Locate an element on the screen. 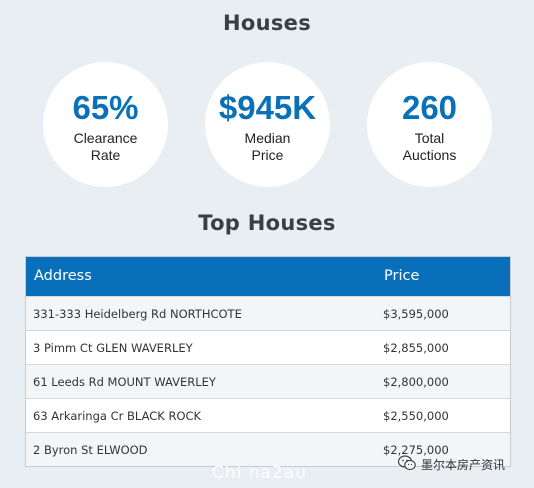 This screenshot has width=534, height=488. total-auctions-stat: 260 Total Auctions is located at coordinates (429, 124).